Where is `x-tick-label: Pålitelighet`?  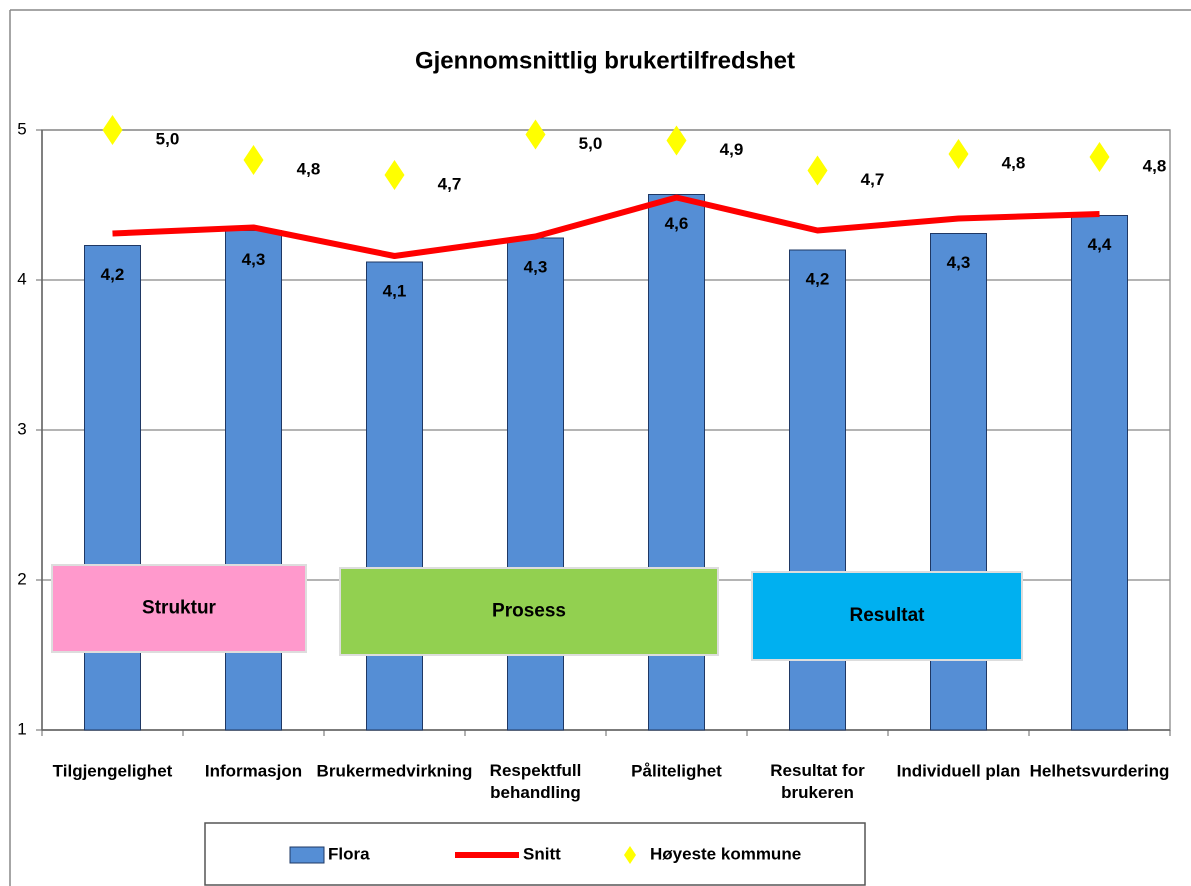 x-tick-label: Pålitelighet is located at coordinates (676, 770).